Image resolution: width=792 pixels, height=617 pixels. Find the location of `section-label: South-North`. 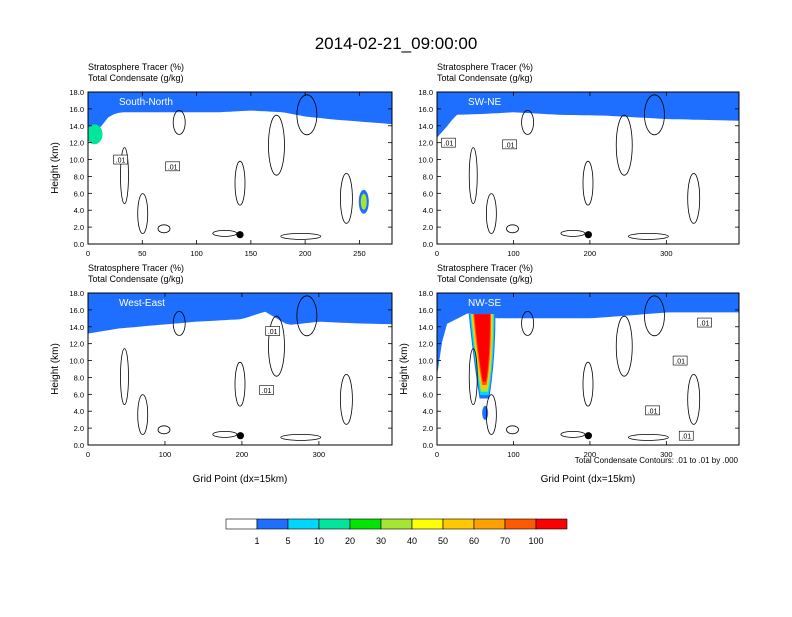

section-label: South-North is located at coordinates (146, 102).